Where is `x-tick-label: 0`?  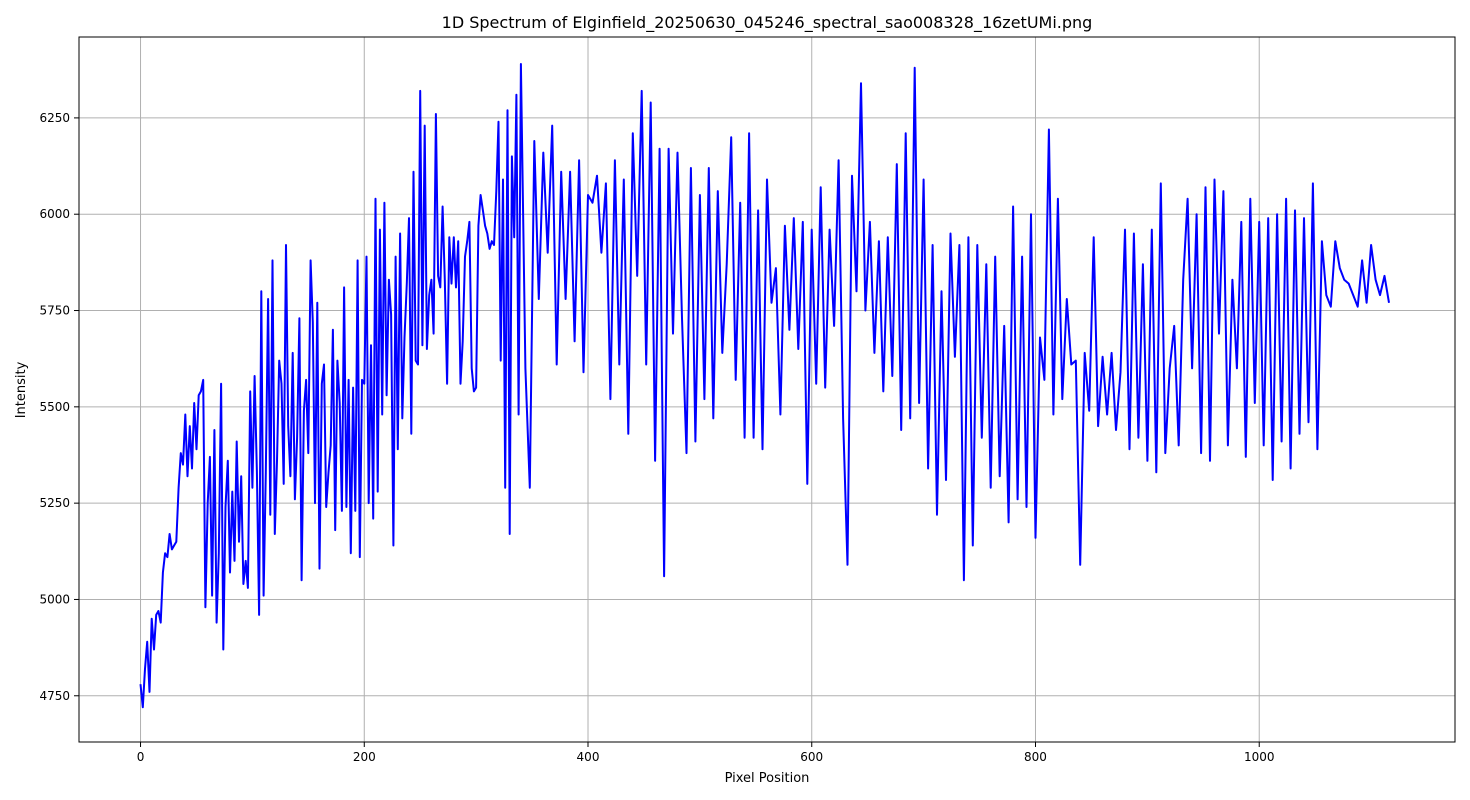 x-tick-label: 0 is located at coordinates (141, 757).